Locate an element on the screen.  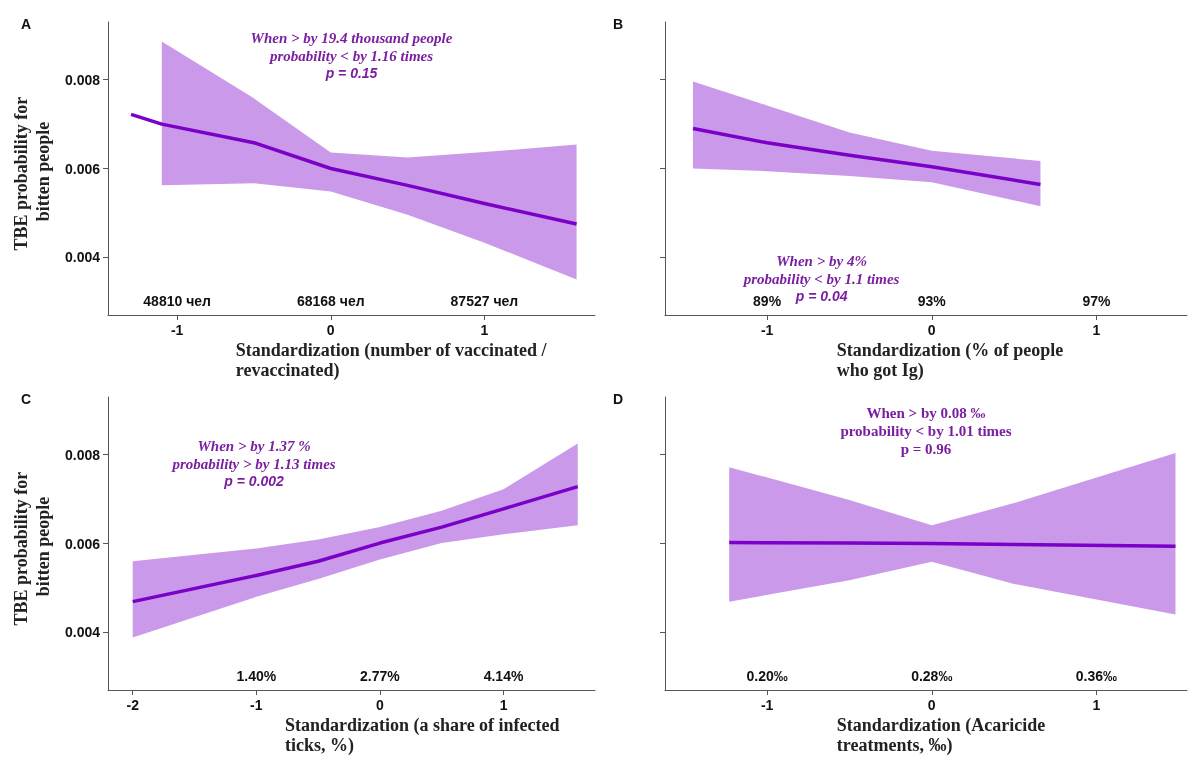
annotation: When > by 4% is located at coordinates (821, 260).